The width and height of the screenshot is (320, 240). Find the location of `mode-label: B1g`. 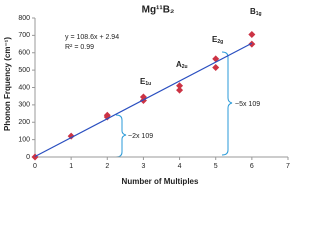

mode-label: B1g is located at coordinates (256, 12).